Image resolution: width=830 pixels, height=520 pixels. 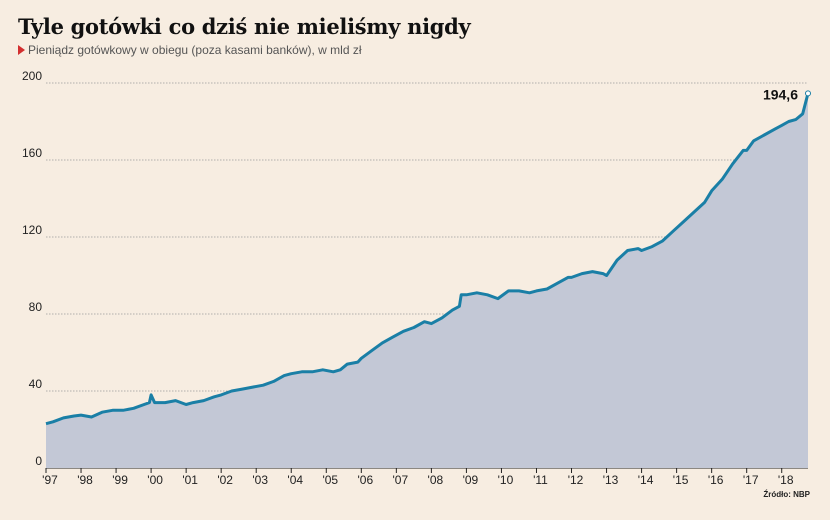 I want to click on x-tick-label: '03, so click(x=260, y=480).